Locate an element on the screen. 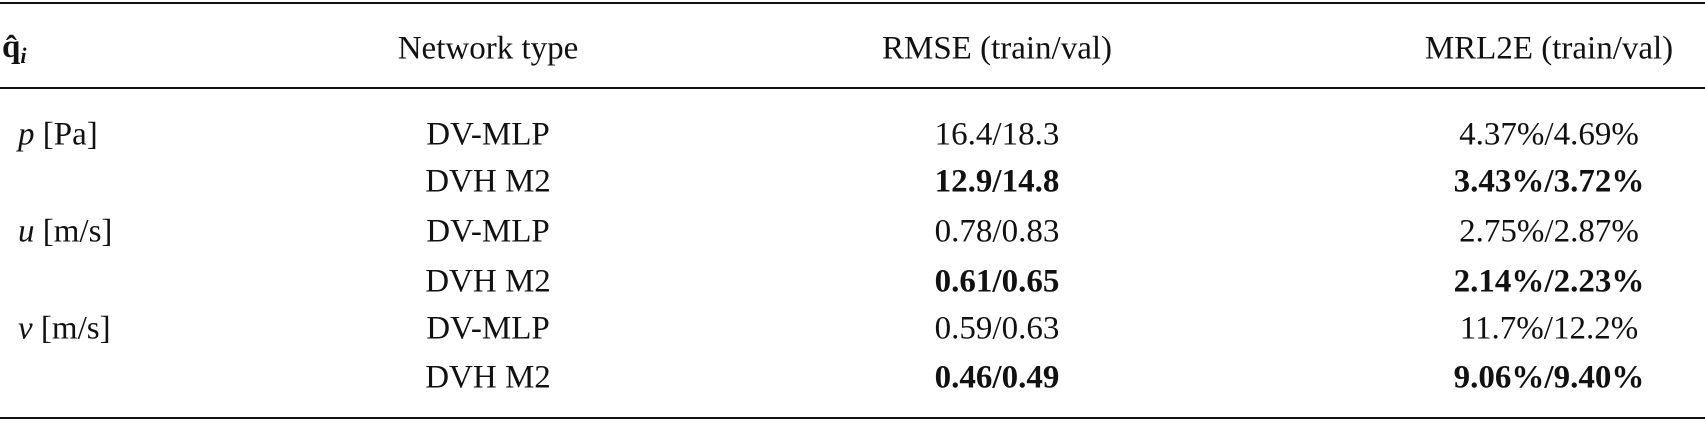 This screenshot has width=1705, height=426. mrl2e-value: 2.14%/2.23% is located at coordinates (1549, 281).